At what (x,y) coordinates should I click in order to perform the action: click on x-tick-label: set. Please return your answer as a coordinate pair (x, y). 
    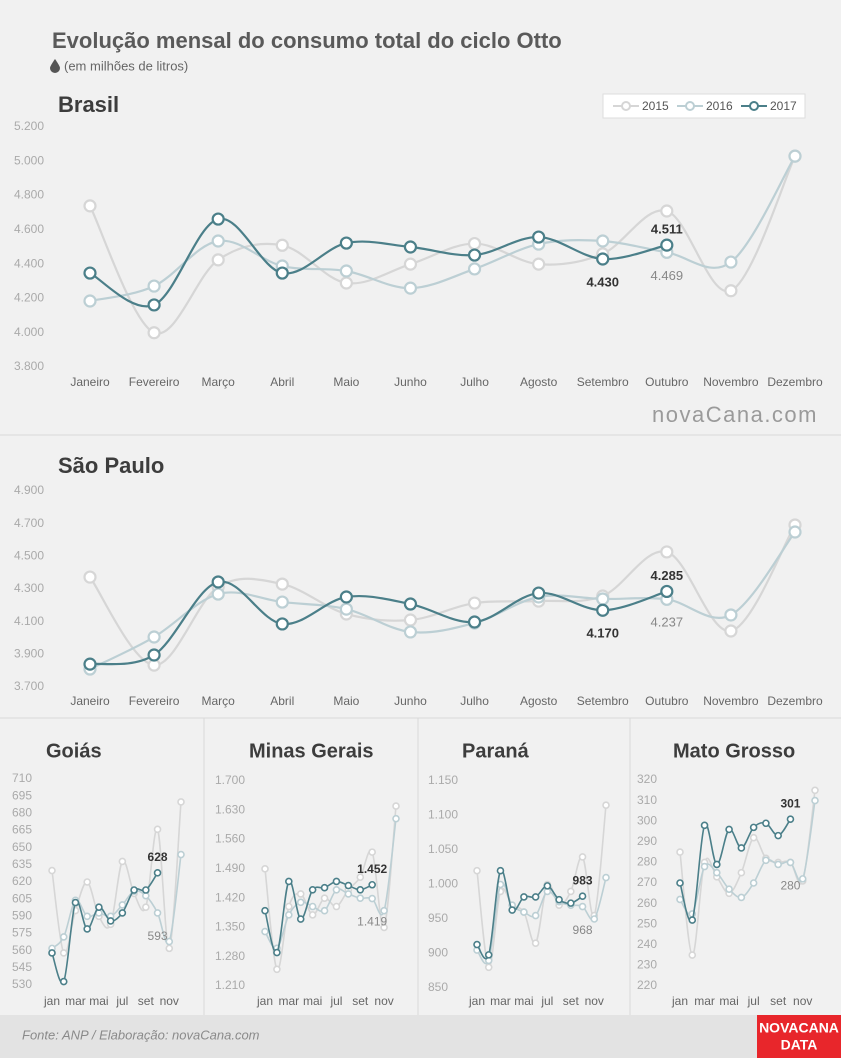
    Looking at the image, I should click on (571, 1001).